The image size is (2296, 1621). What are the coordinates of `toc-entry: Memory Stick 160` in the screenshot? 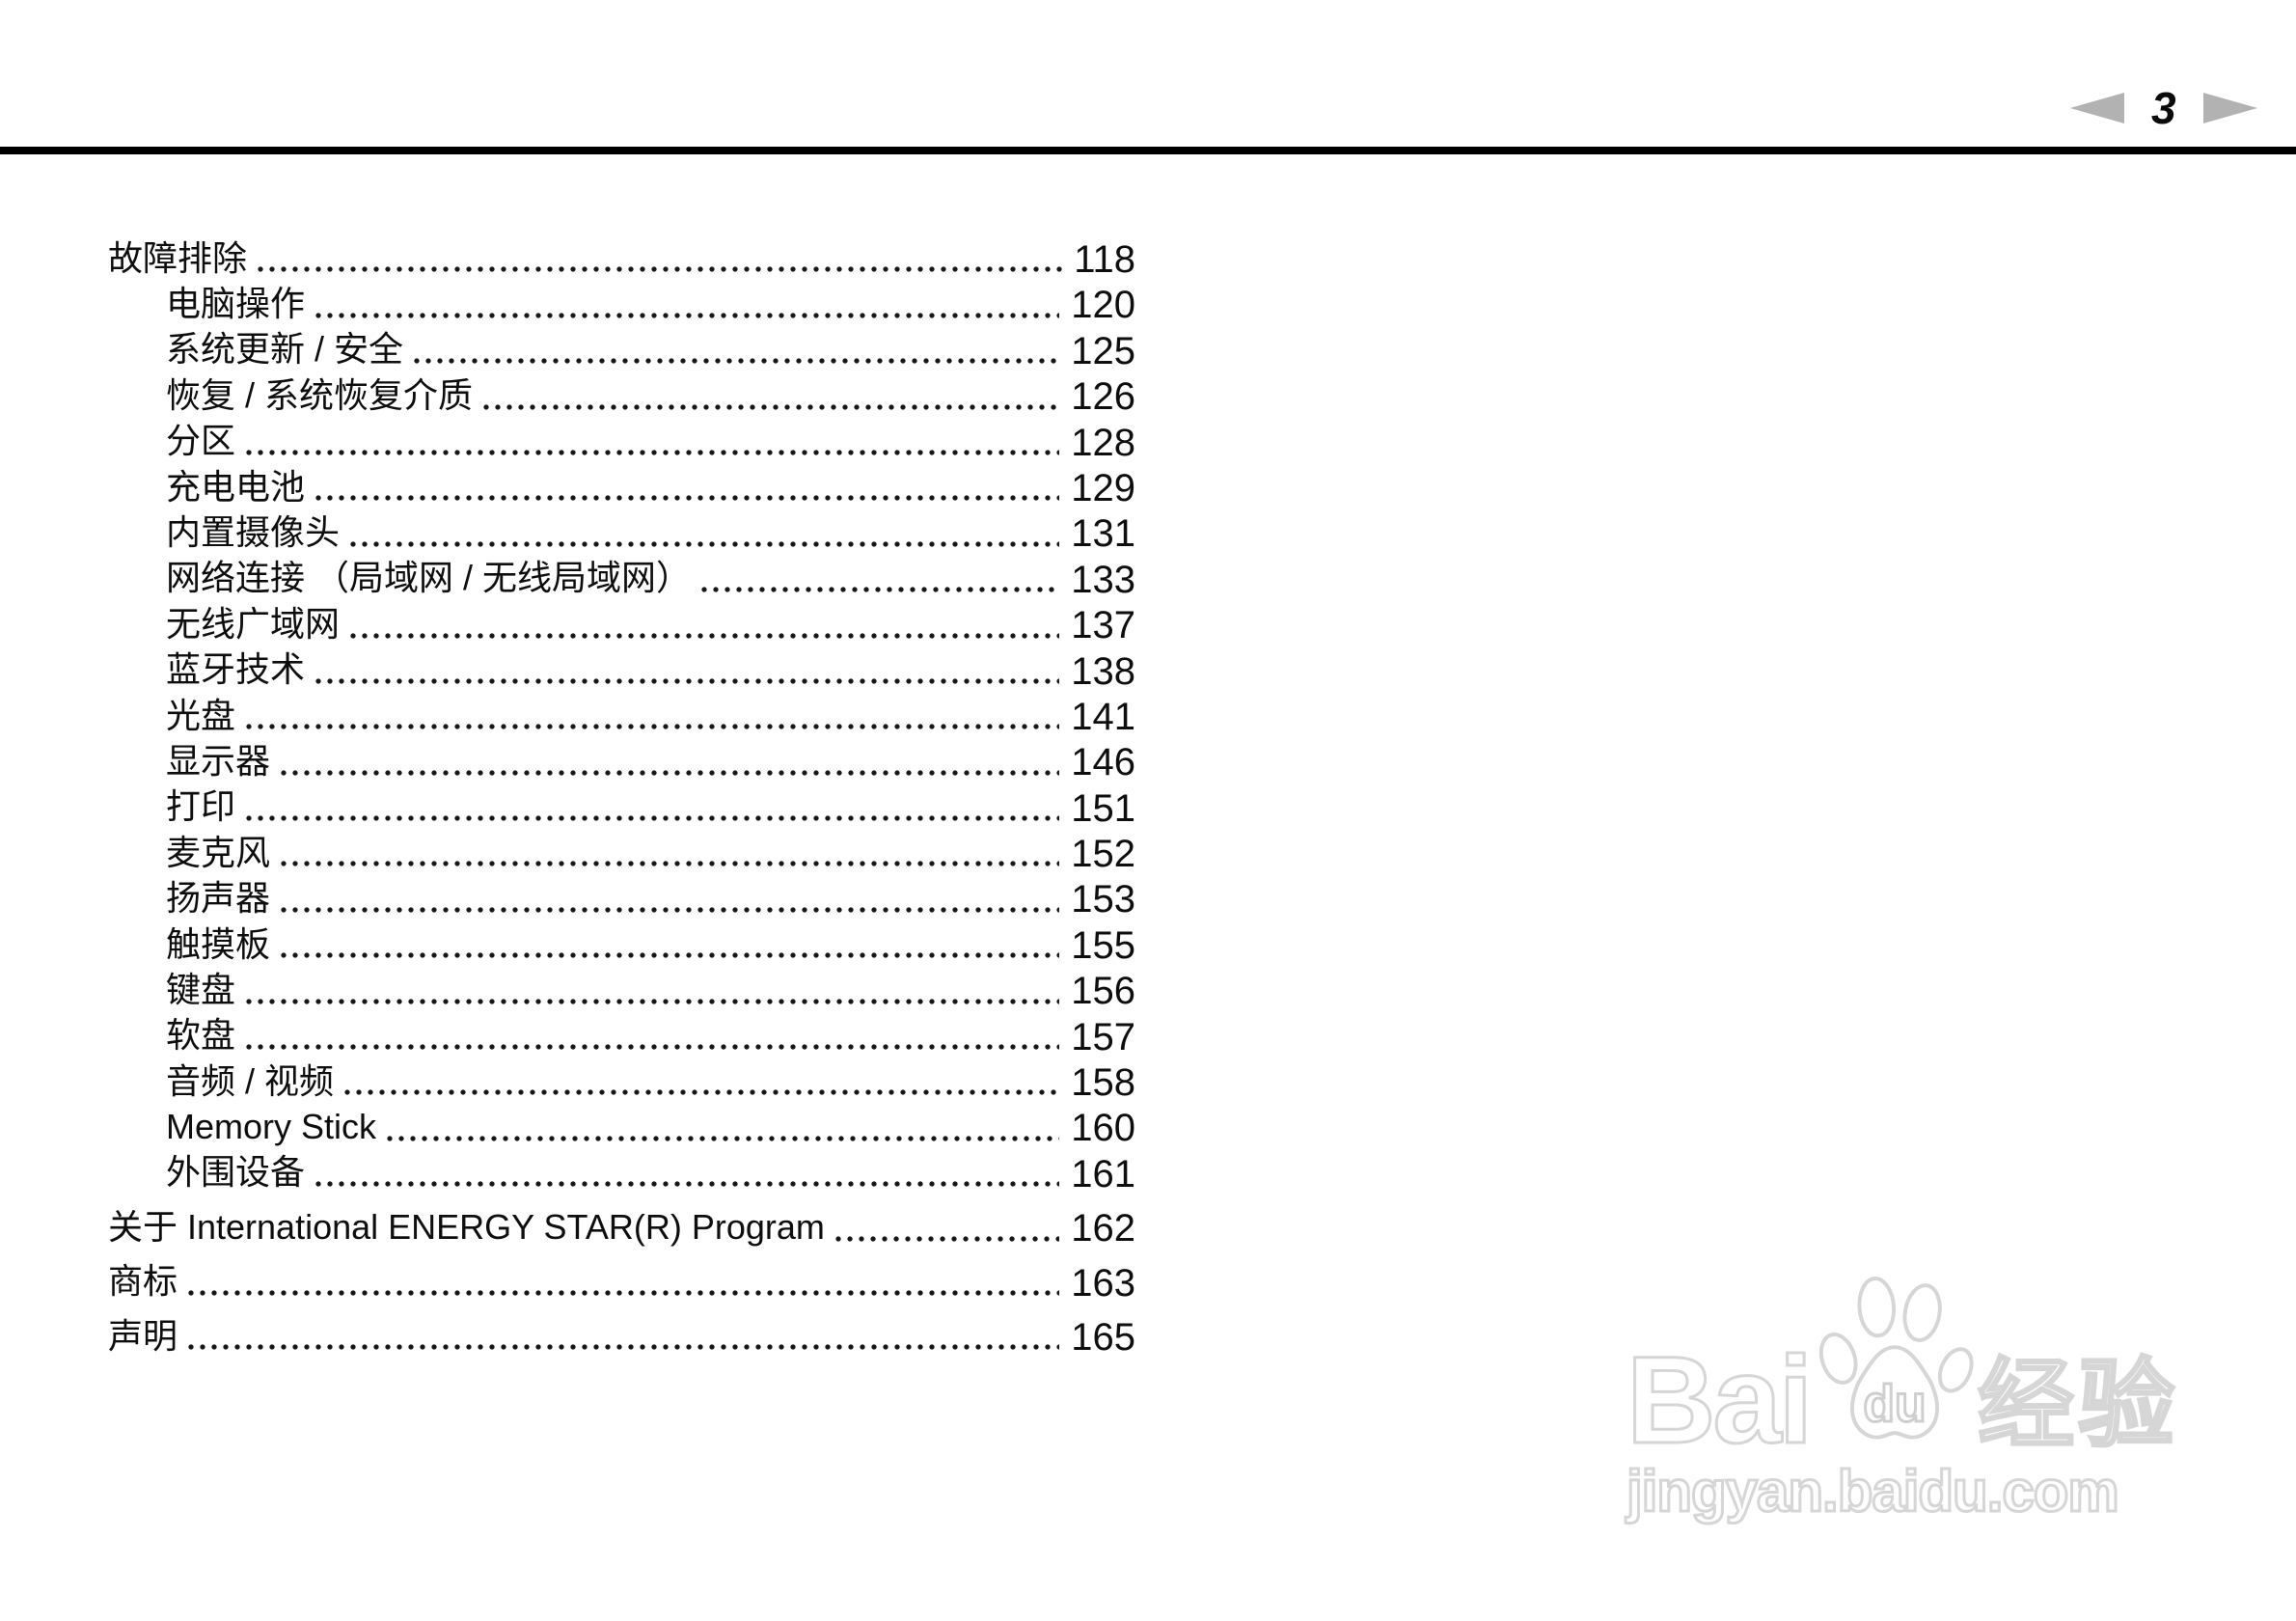 It's located at (621, 1123).